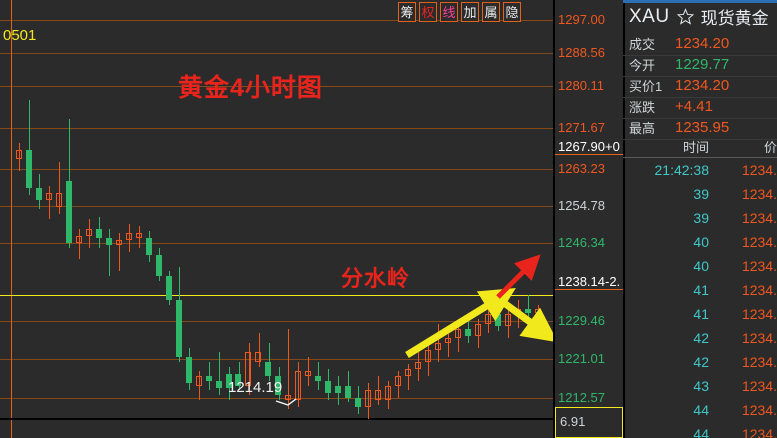 This screenshot has height=438, width=777. What do you see at coordinates (646, 86) in the screenshot?
I see `quote-label: 买价1` at bounding box center [646, 86].